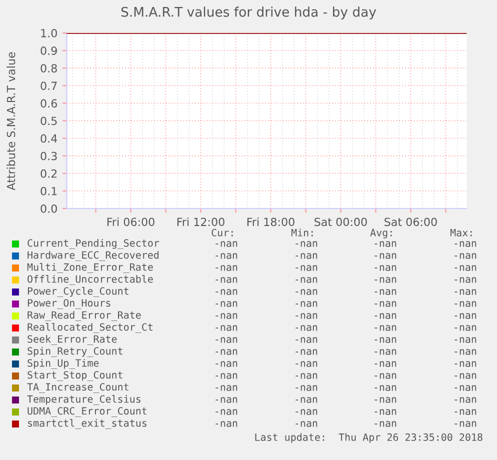 This screenshot has width=497, height=460. What do you see at coordinates (49, 138) in the screenshot?
I see `y-tick-label: 0.4` at bounding box center [49, 138].